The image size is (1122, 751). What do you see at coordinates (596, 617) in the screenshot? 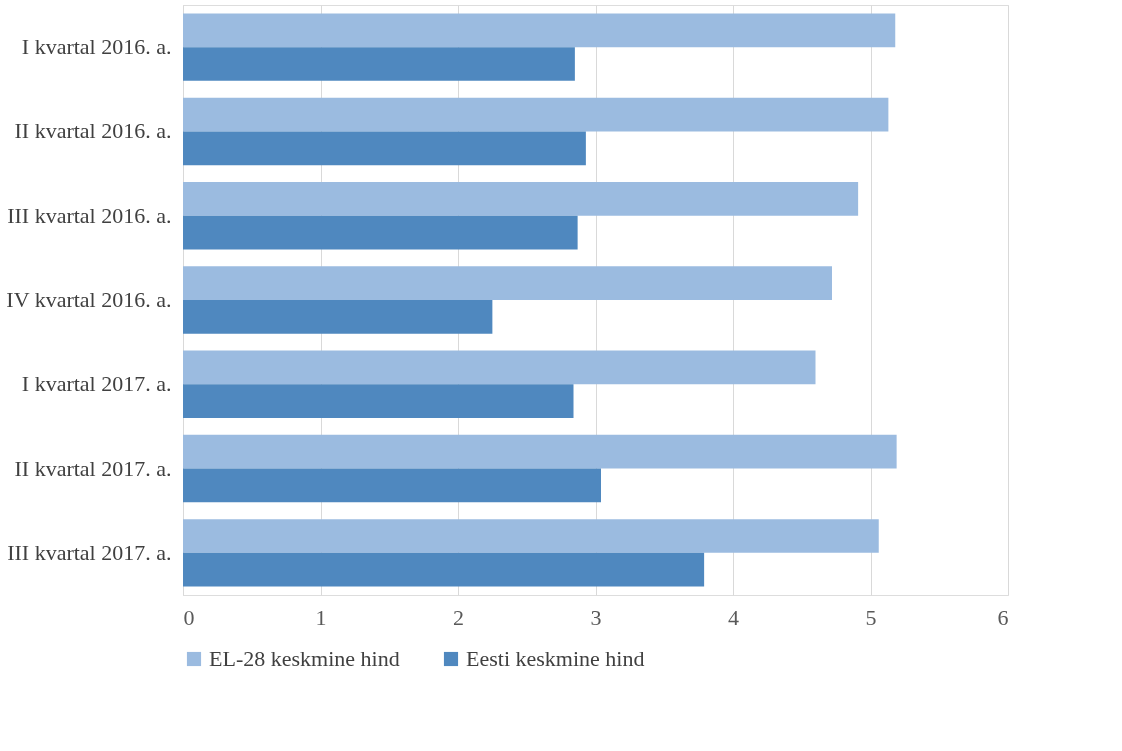
I see `x-tick-label: 3` at bounding box center [596, 617].